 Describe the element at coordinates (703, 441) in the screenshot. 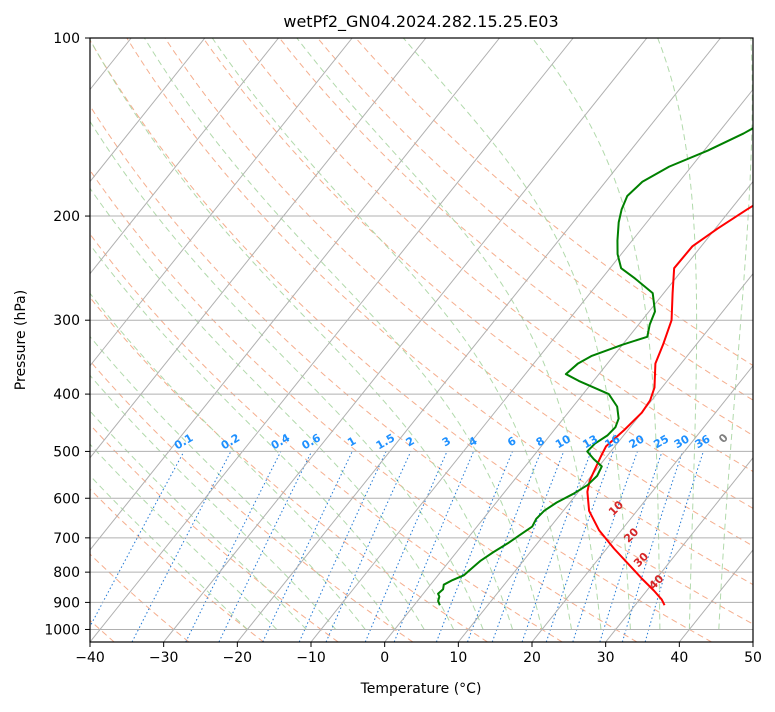

I see `mixing-ratio-label: 36` at that location.